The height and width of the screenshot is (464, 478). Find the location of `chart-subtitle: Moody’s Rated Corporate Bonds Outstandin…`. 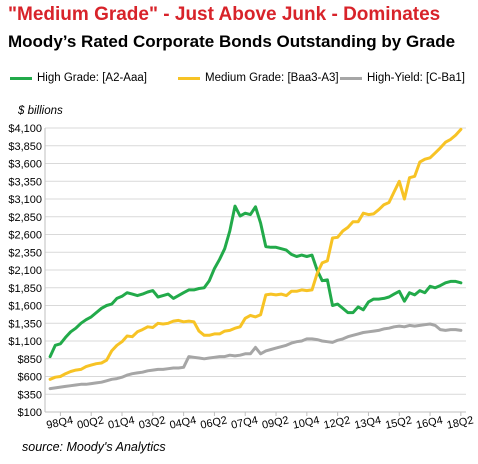

chart-subtitle: Moody’s Rated Corporate Bonds Outstandin… is located at coordinates (232, 41).